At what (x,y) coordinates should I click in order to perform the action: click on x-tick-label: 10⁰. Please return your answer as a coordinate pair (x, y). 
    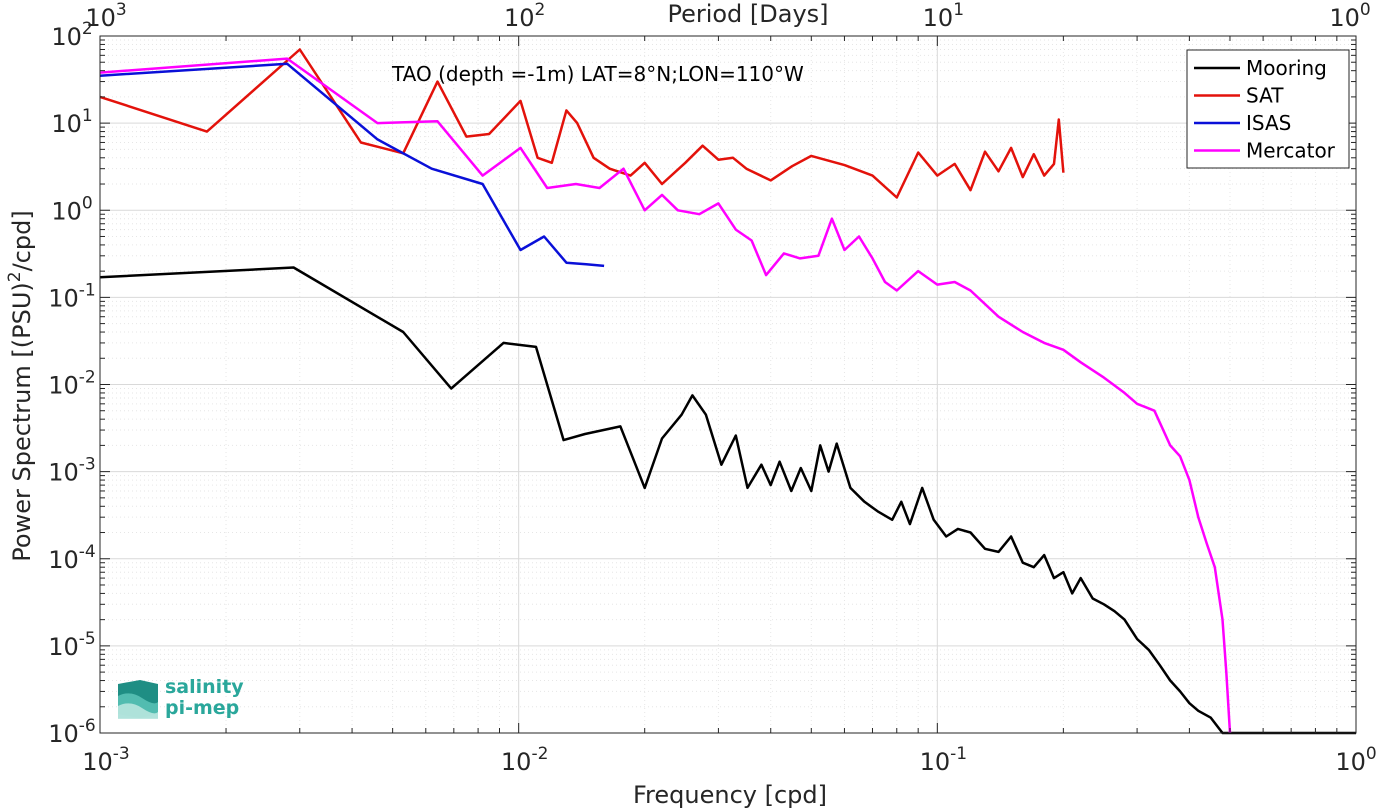
    Looking at the image, I should click on (1355, 760).